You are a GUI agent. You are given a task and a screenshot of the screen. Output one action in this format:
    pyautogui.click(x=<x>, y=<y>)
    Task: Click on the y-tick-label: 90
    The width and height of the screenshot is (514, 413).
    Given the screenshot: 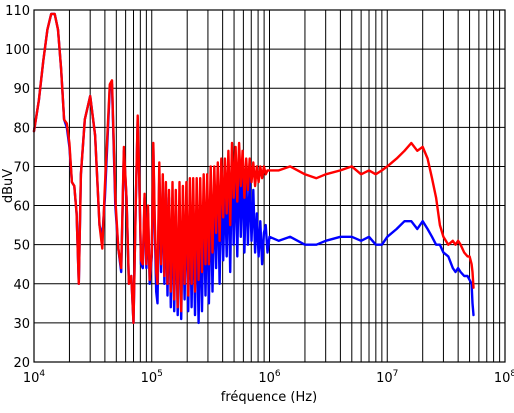 What is the action you would take?
    pyautogui.click(x=21, y=89)
    